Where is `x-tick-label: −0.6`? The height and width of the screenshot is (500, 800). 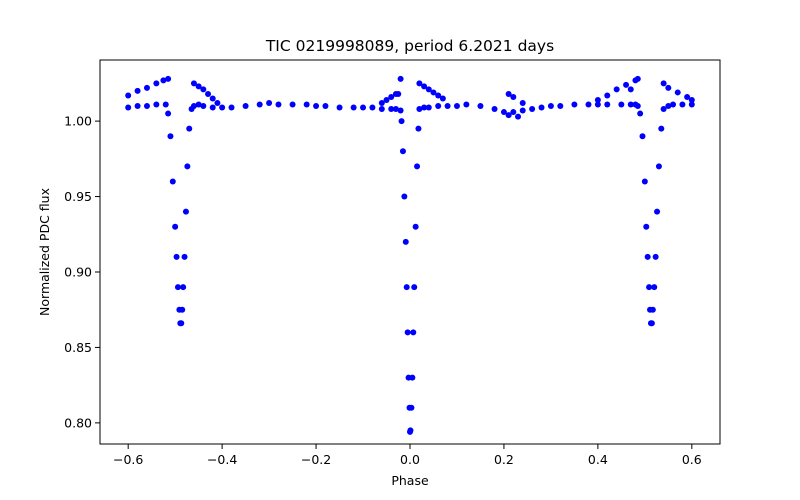
x-tick-label: −0.6 is located at coordinates (128, 459).